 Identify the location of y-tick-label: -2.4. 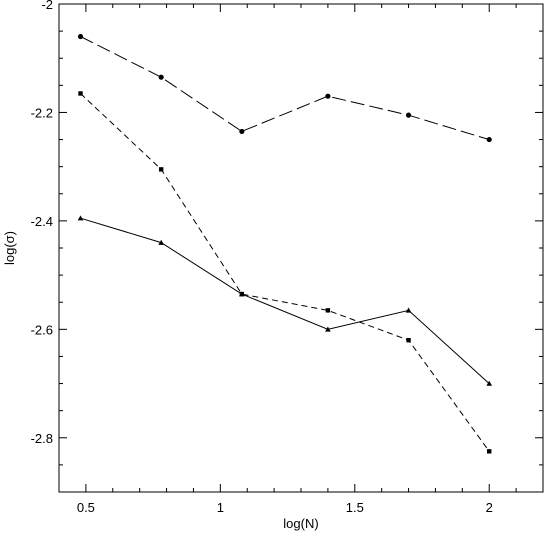
(42, 221).